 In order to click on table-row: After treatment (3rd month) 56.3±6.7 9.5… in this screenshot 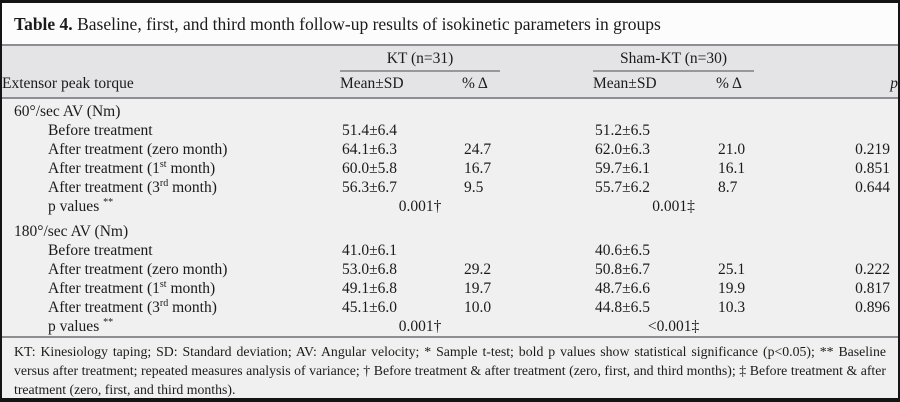, I will do `click(450, 187)`.